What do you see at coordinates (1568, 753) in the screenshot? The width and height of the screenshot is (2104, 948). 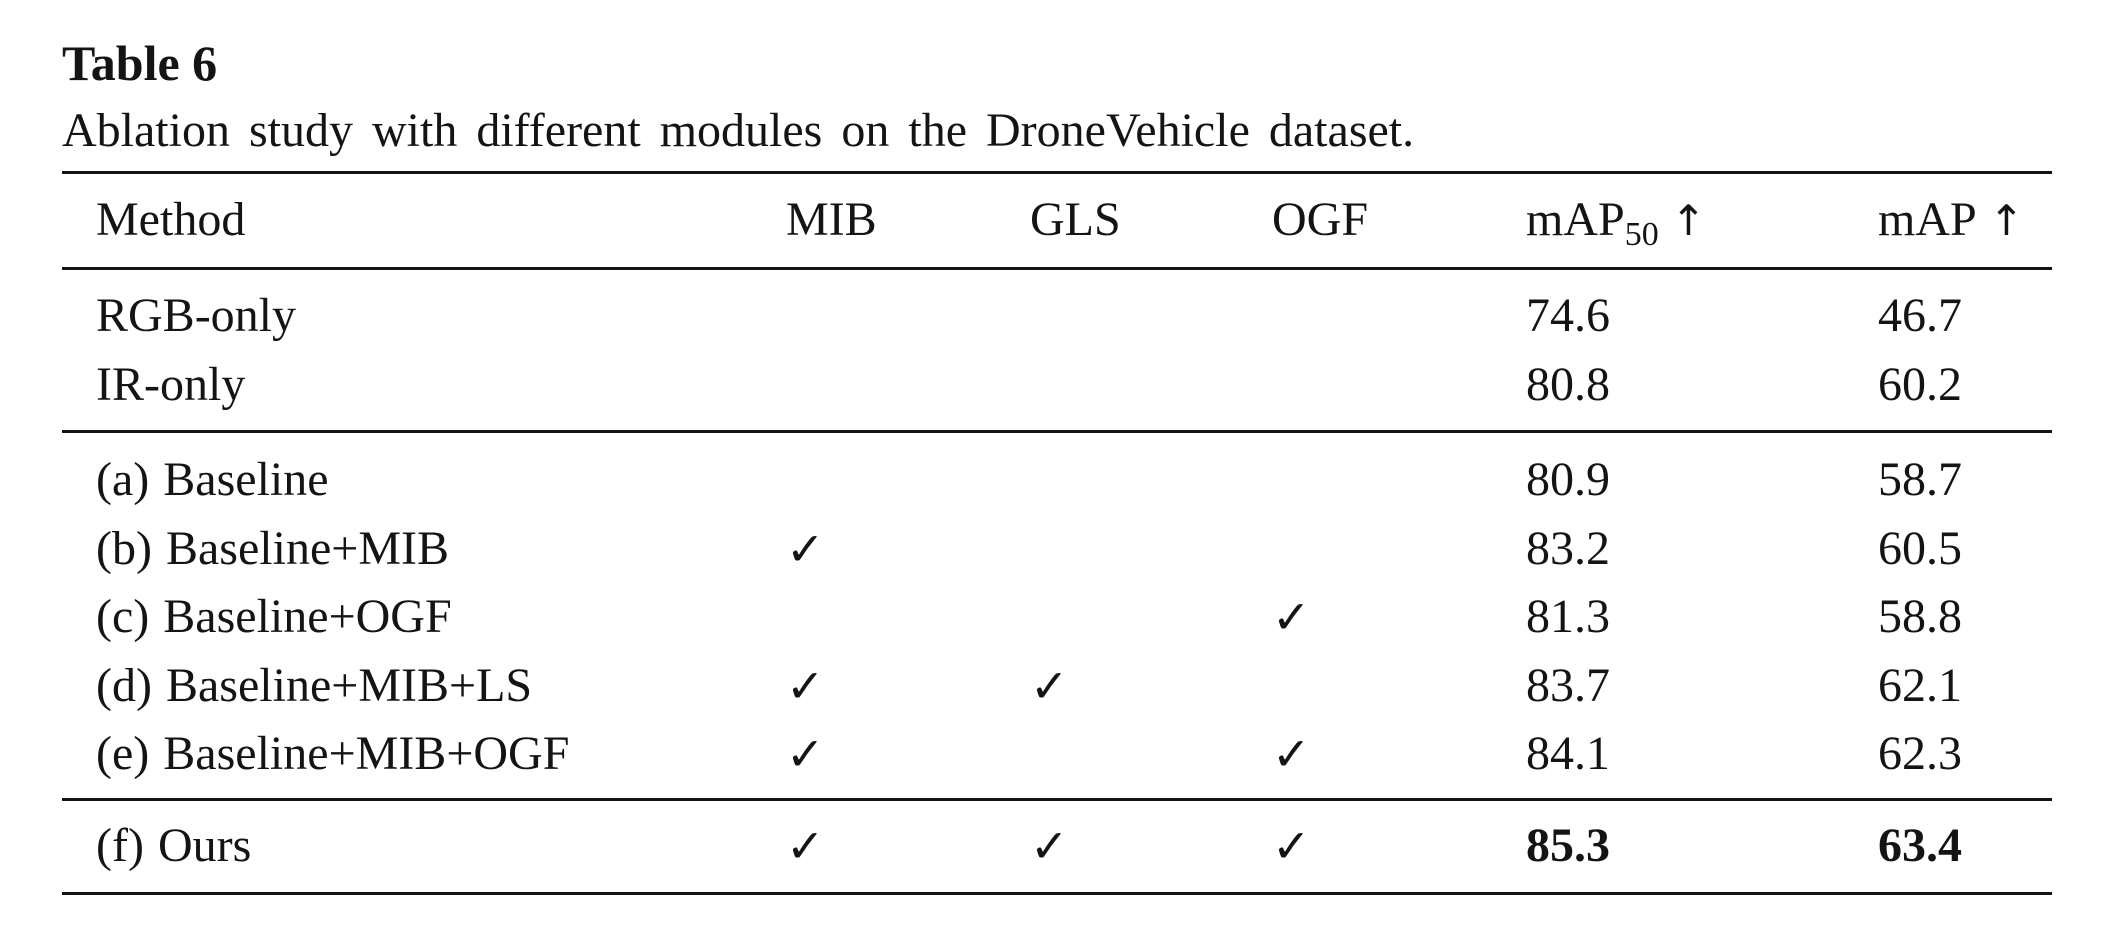 I see `map50-value: 84.1` at bounding box center [1568, 753].